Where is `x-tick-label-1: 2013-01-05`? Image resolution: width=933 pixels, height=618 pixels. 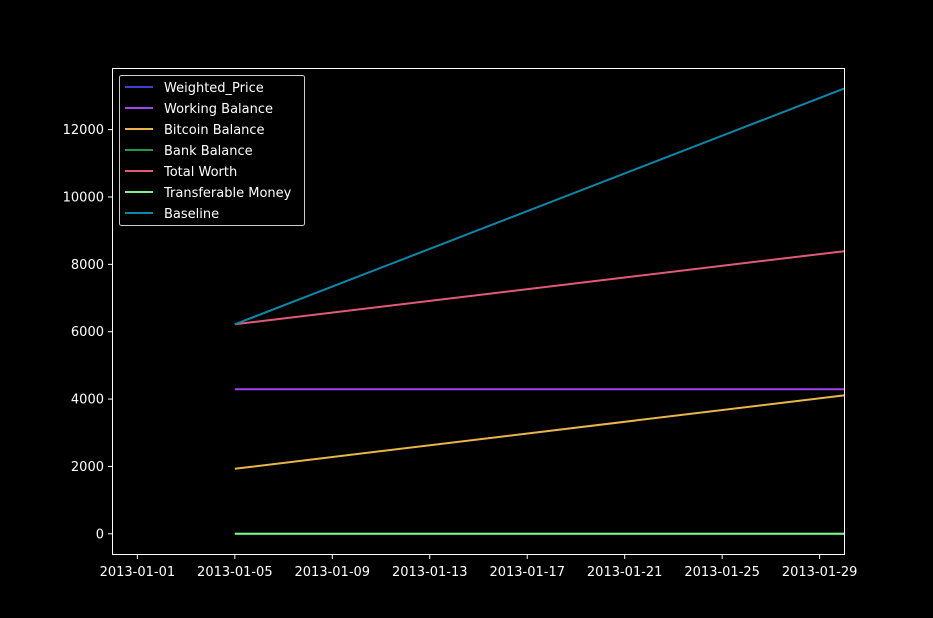
x-tick-label-1: 2013-01-05 is located at coordinates (235, 572).